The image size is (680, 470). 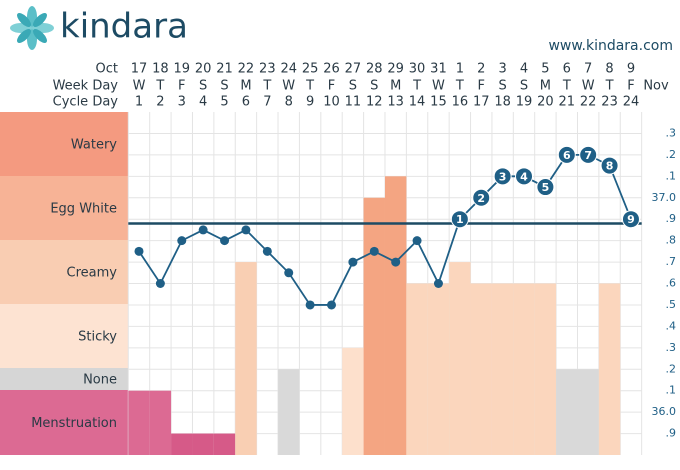 I want to click on cycle-day-label: 22, so click(x=588, y=102).